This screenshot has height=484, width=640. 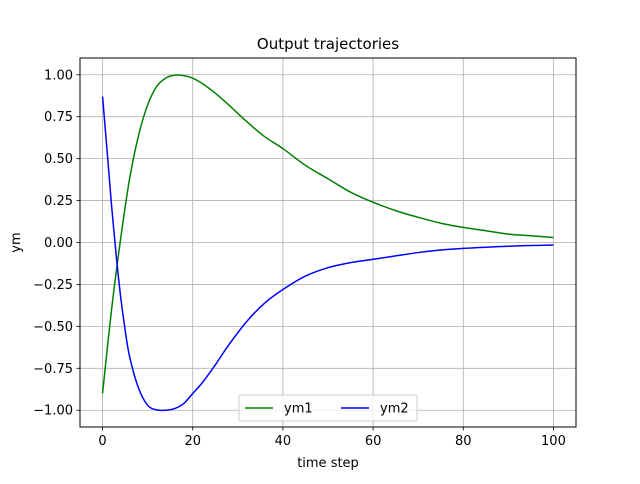 What do you see at coordinates (298, 409) in the screenshot?
I see `legend-label-ym1: ym1` at bounding box center [298, 409].